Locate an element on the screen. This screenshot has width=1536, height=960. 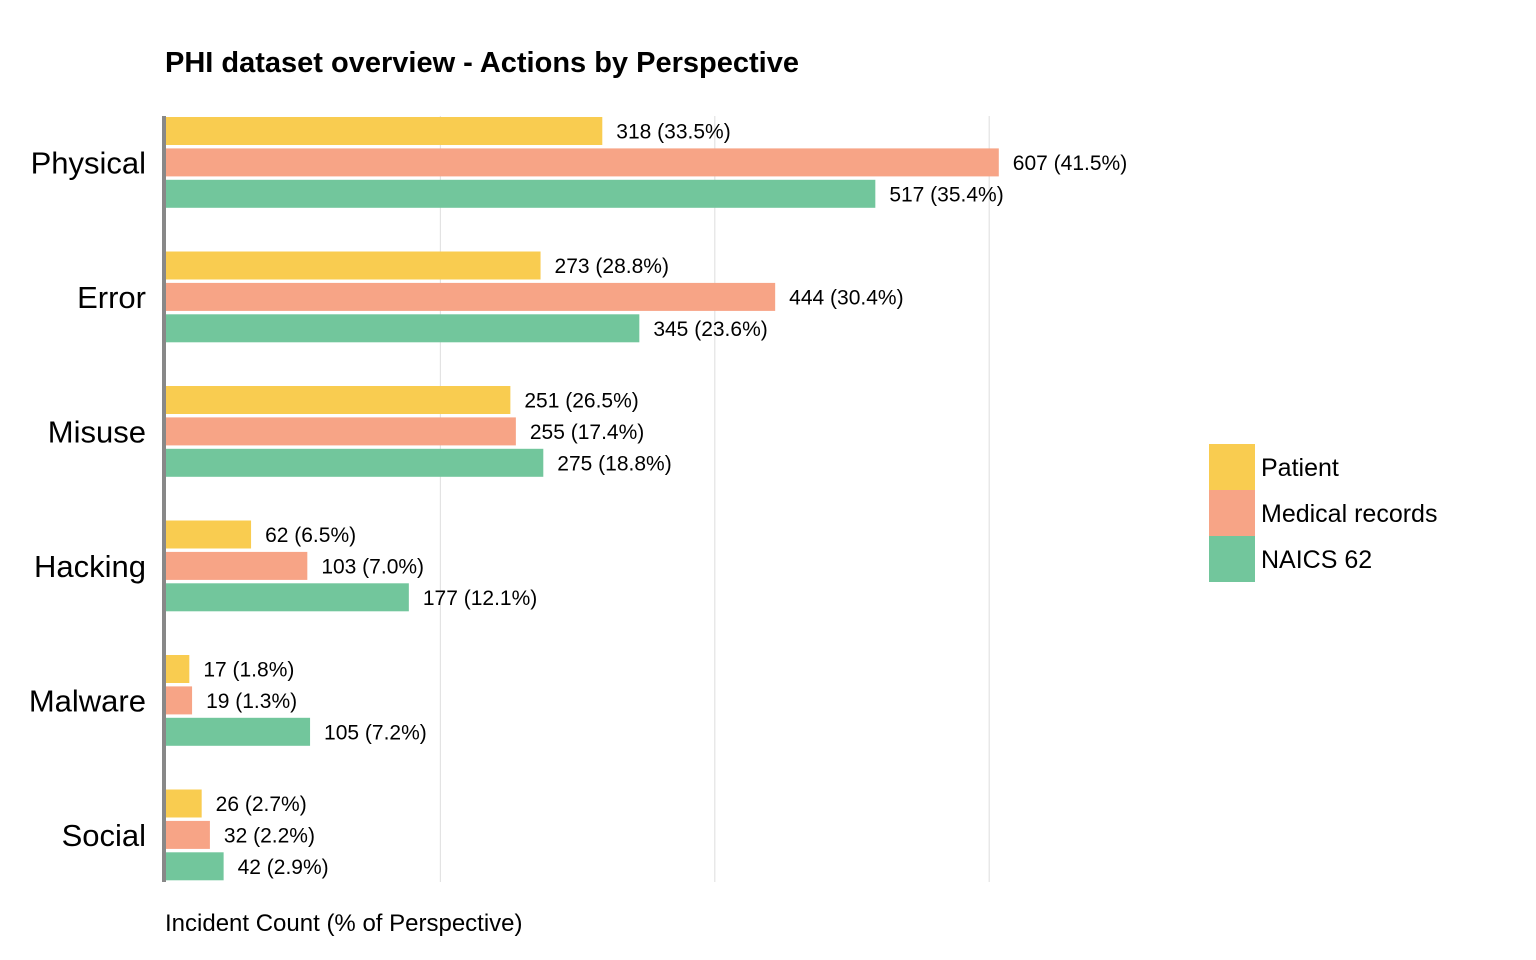
data-label: 26 (2.7%) is located at coordinates (261, 804).